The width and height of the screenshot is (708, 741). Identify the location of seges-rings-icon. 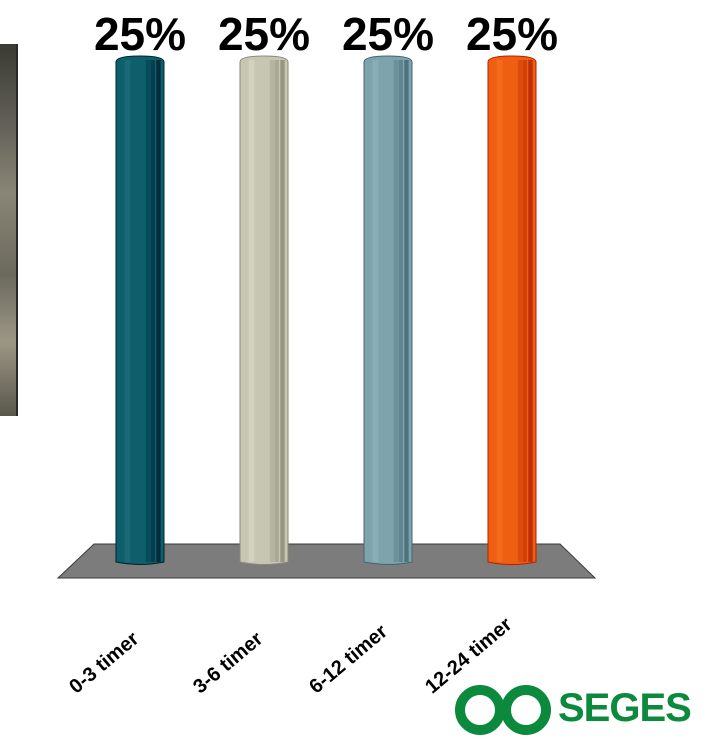
(503, 710).